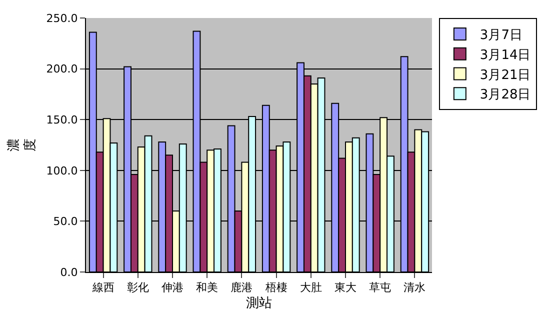 The image size is (552, 322). Describe the element at coordinates (65, 221) in the screenshot. I see `y-tick-label: 50.0` at that location.